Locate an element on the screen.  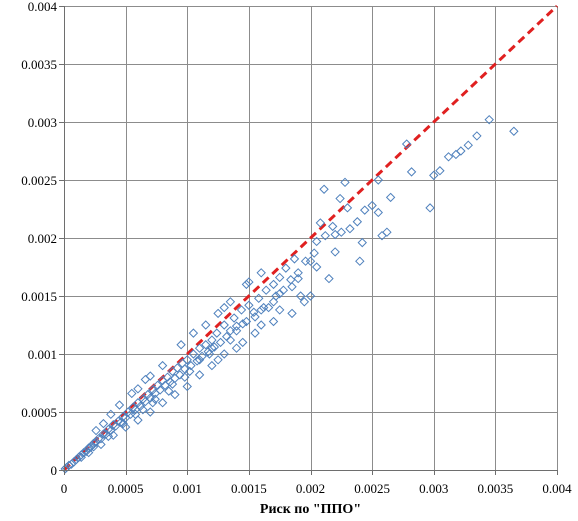
x-tick-label: 0.0015 is located at coordinates (249, 488).